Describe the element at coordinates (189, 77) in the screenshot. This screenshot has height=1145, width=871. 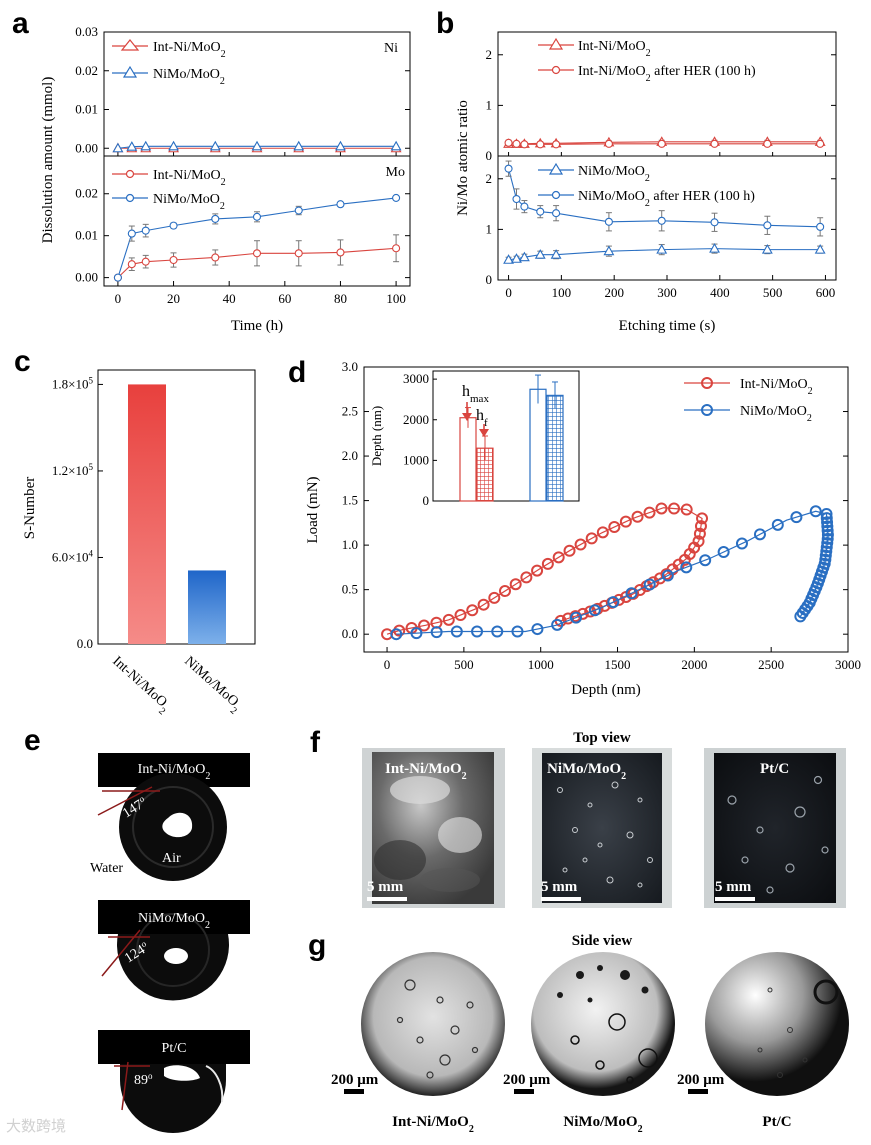
I see `a-top-legend-2: NiMo/MoO2` at that location.